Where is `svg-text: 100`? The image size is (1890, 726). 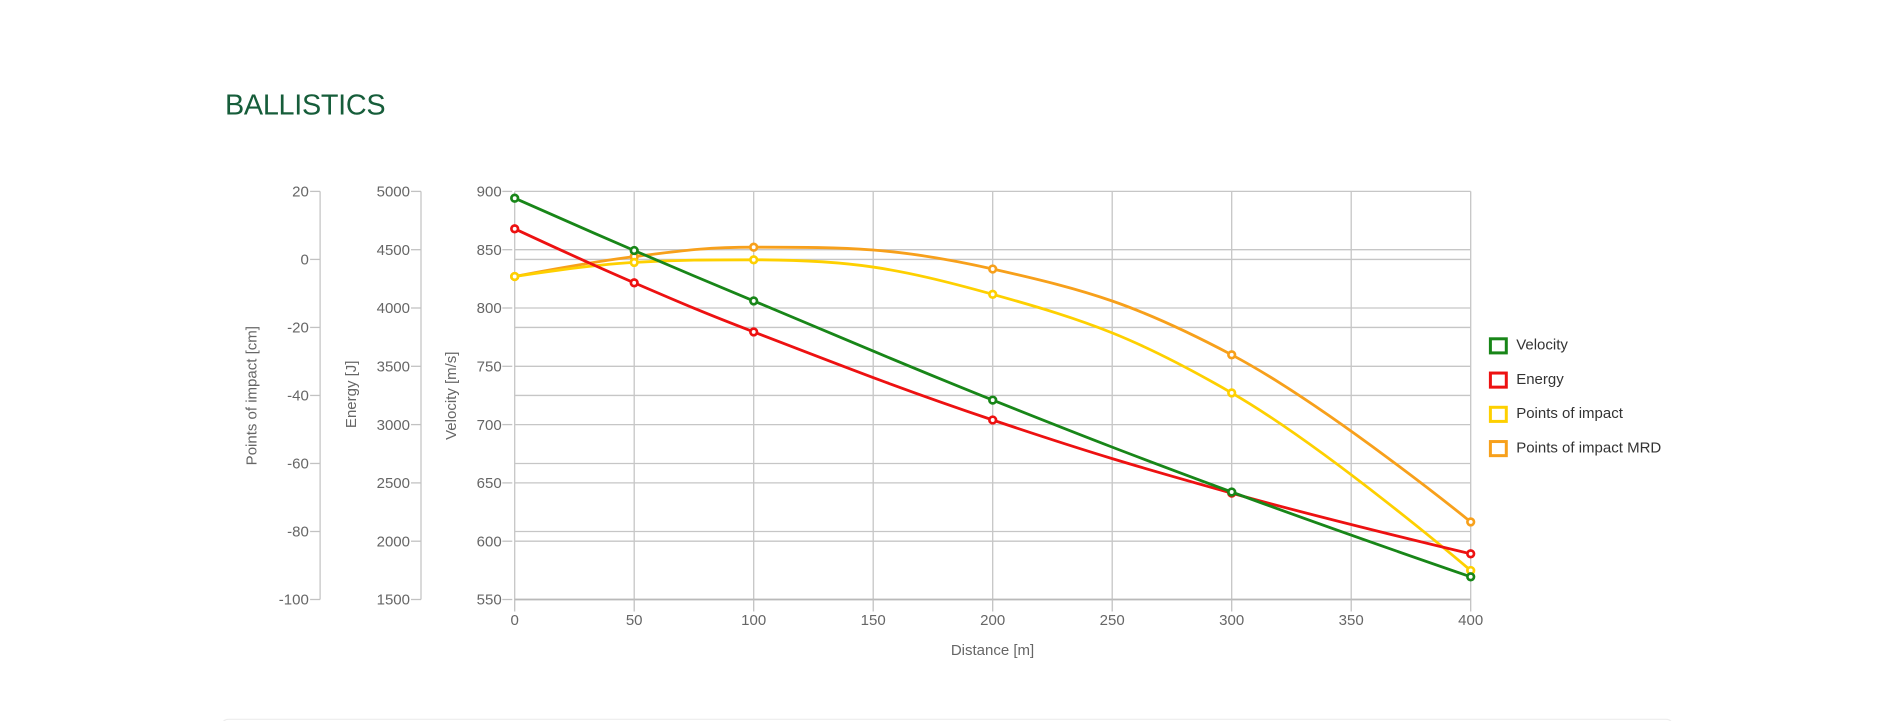 svg-text: 100 is located at coordinates (753, 620).